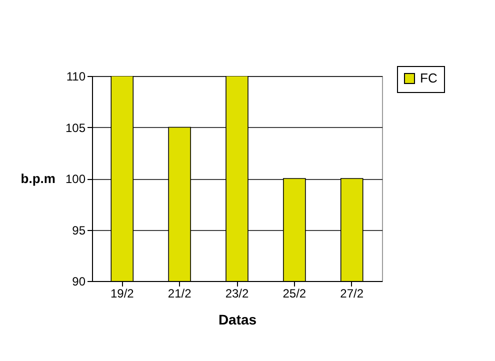 The image size is (495, 361). Describe the element at coordinates (237, 320) in the screenshot. I see `x-axis-title: Datas` at that location.